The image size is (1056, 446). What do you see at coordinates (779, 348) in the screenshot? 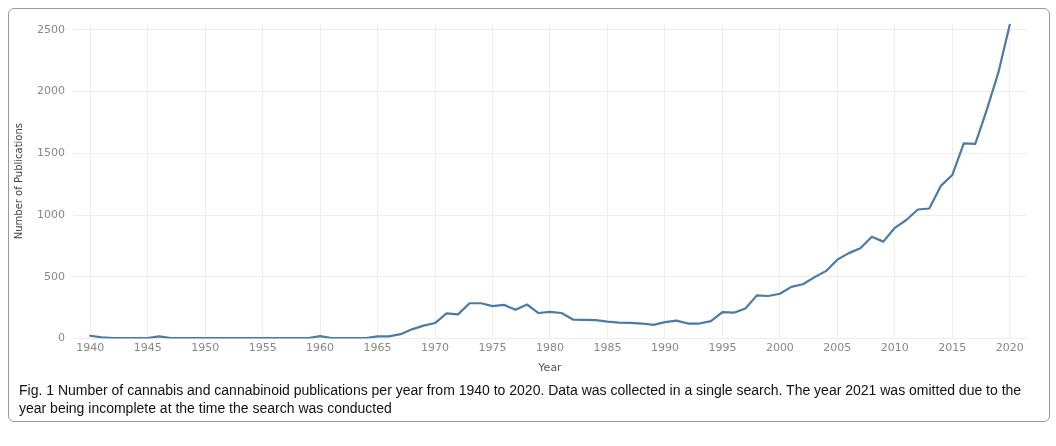
I see `x-tick-label: 2000` at bounding box center [779, 348].